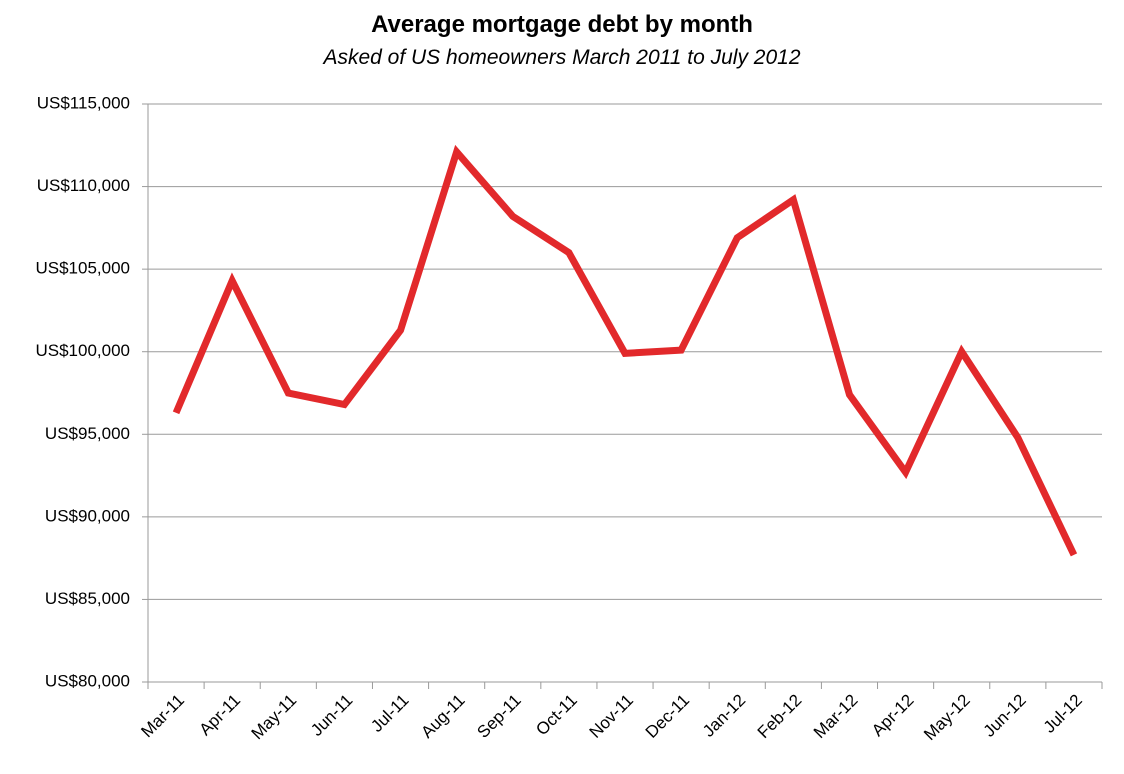 The image size is (1124, 774). What do you see at coordinates (87, 680) in the screenshot?
I see `y-tick-label: US$80,000` at bounding box center [87, 680].